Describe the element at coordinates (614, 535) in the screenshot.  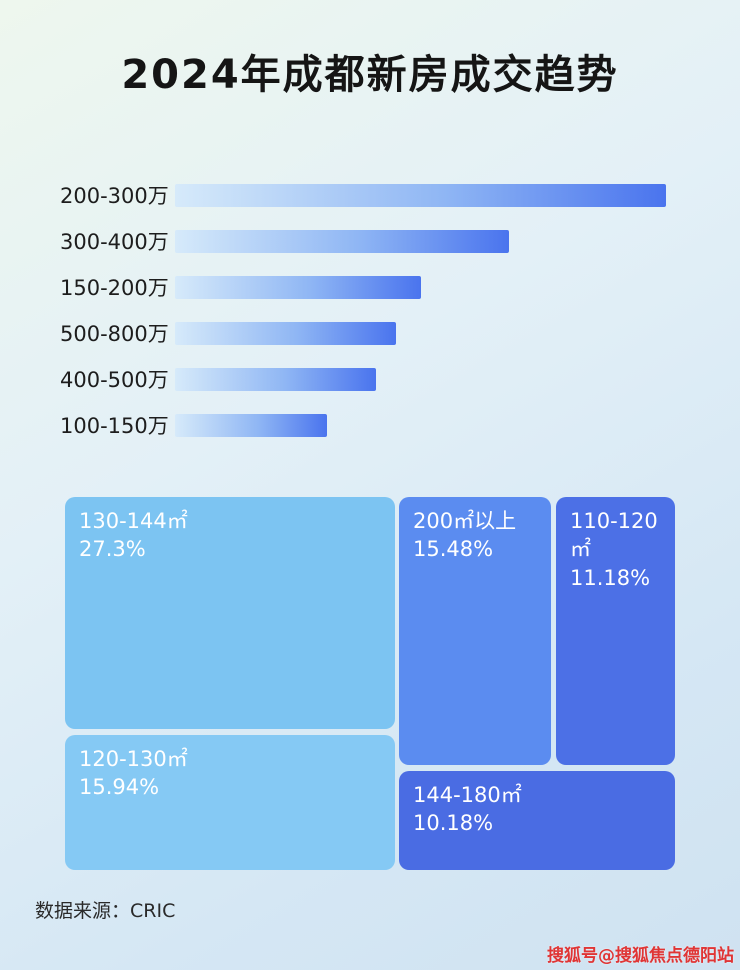
I see `treemap-block-label: 110-120㎡` at that location.